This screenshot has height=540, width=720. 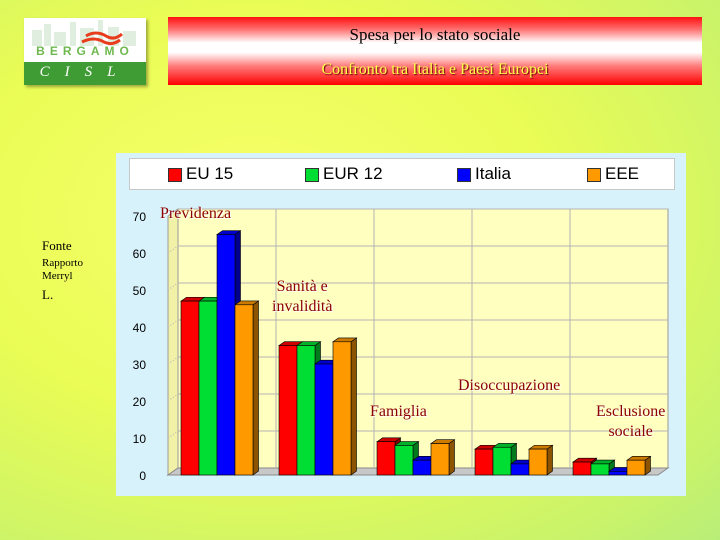 What do you see at coordinates (210, 173) in the screenshot?
I see `legend-label: EU 15` at bounding box center [210, 173].